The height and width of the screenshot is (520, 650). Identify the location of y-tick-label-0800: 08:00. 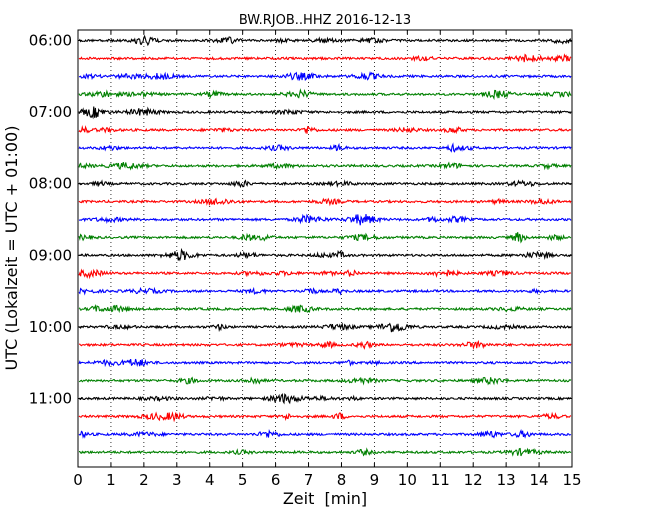
(50, 184).